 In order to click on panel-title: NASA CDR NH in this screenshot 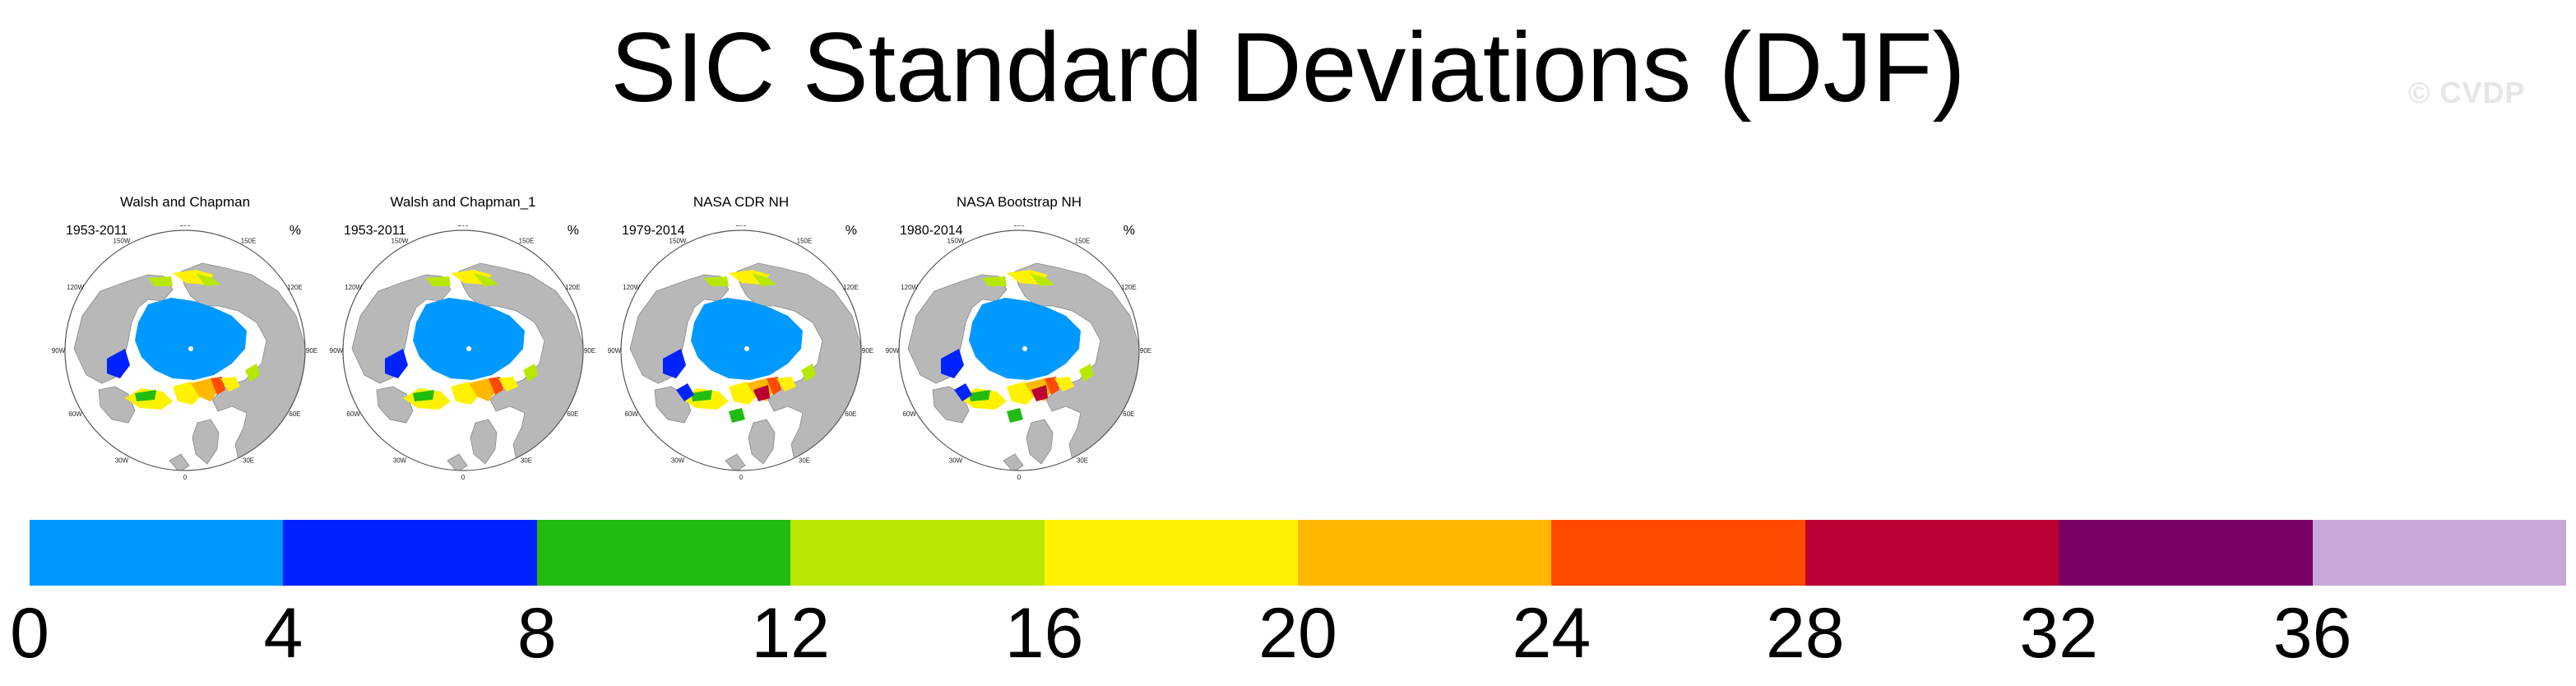, I will do `click(742, 202)`.